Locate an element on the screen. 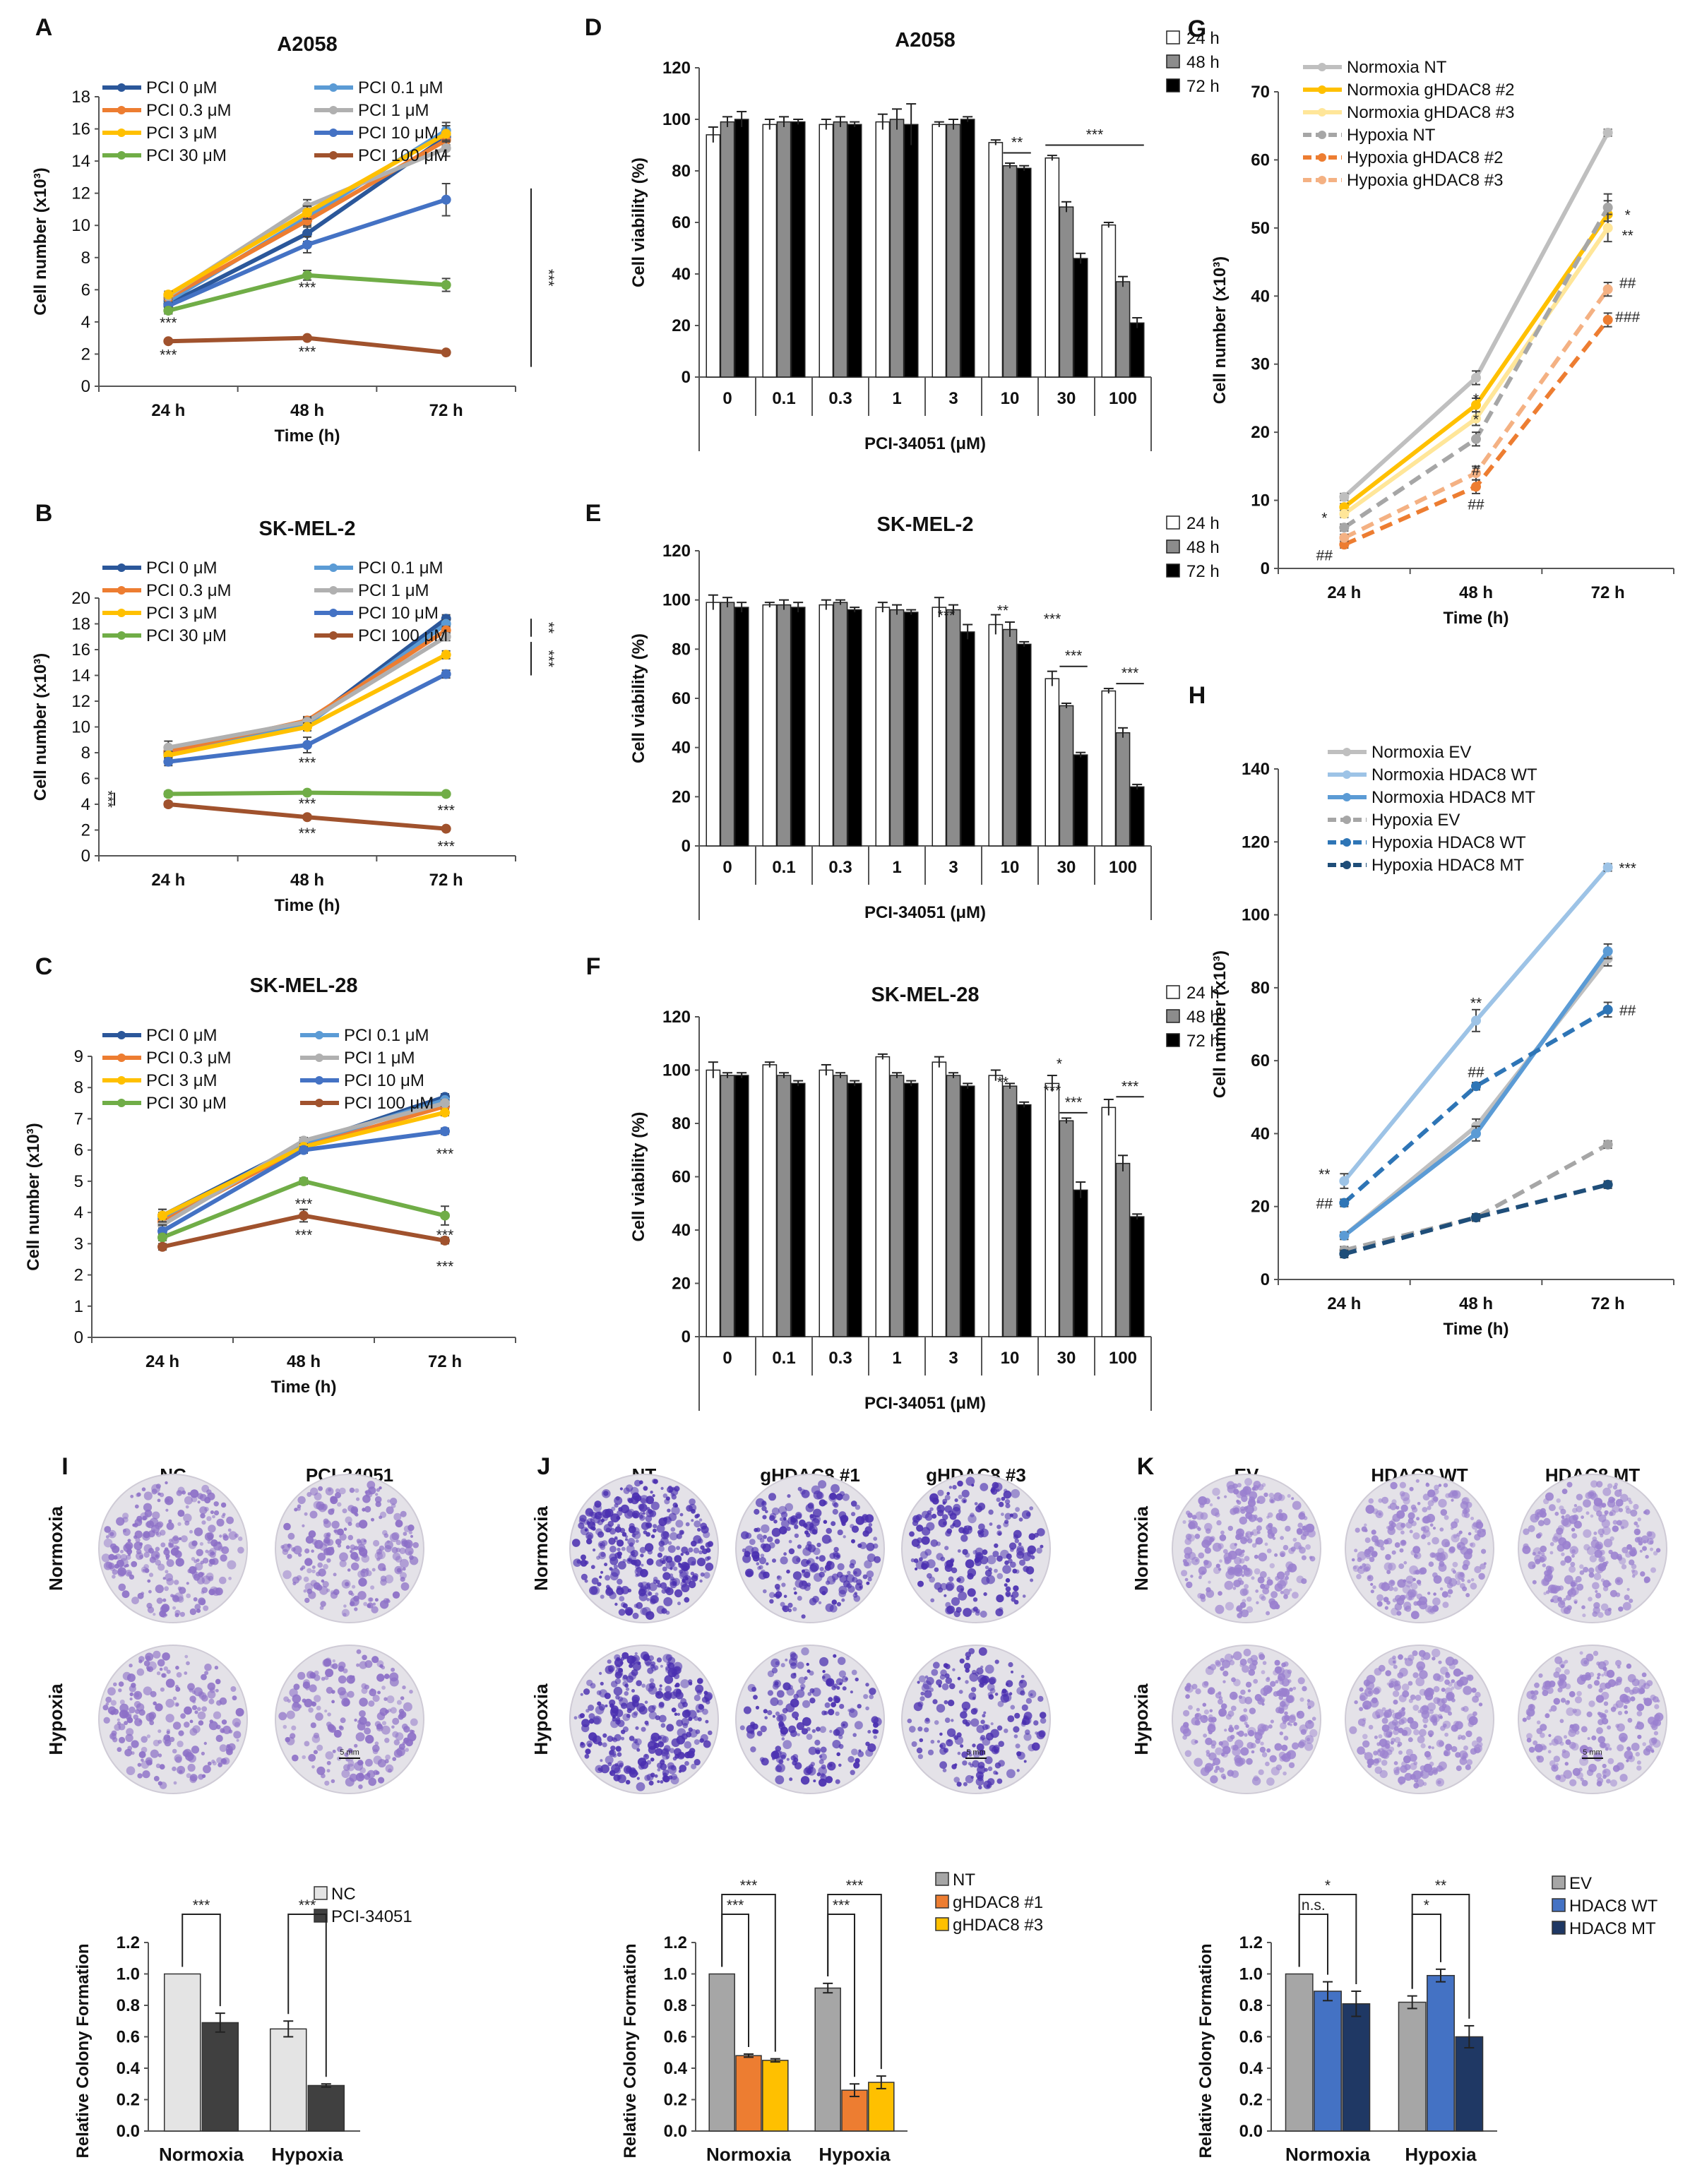  significance-label: *** is located at coordinates (308, 834).